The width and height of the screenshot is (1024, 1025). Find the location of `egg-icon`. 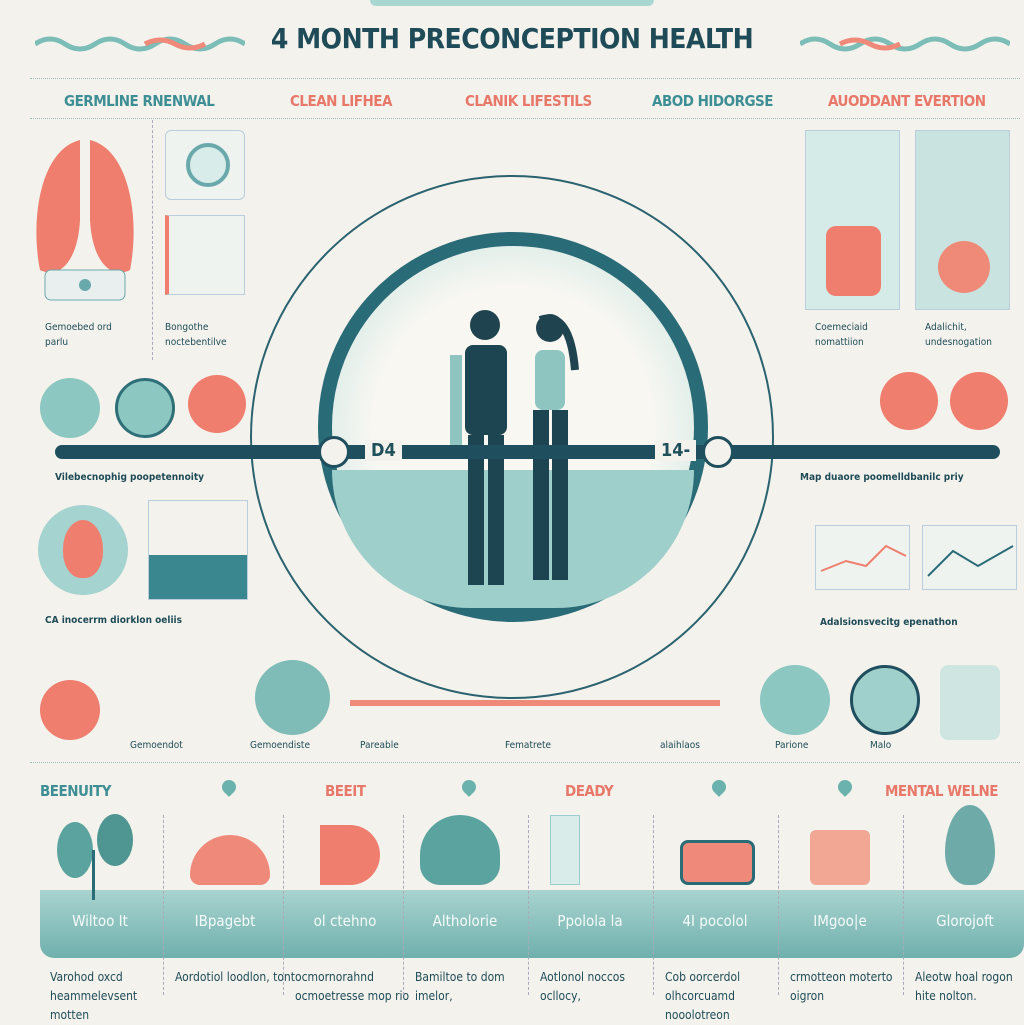

egg-icon is located at coordinates (970, 845).